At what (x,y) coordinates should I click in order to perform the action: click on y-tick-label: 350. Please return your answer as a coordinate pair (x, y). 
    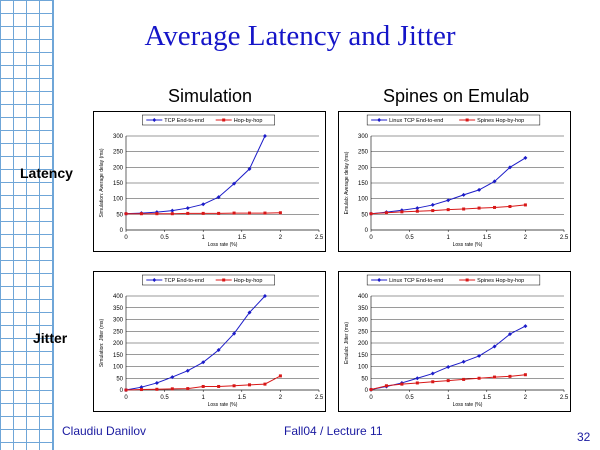
    Looking at the image, I should click on (363, 309).